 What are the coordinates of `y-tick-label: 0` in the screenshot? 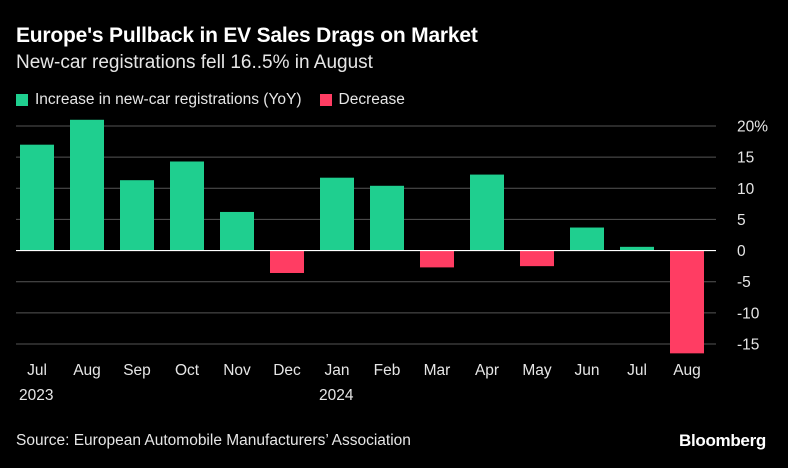 It's located at (741, 251).